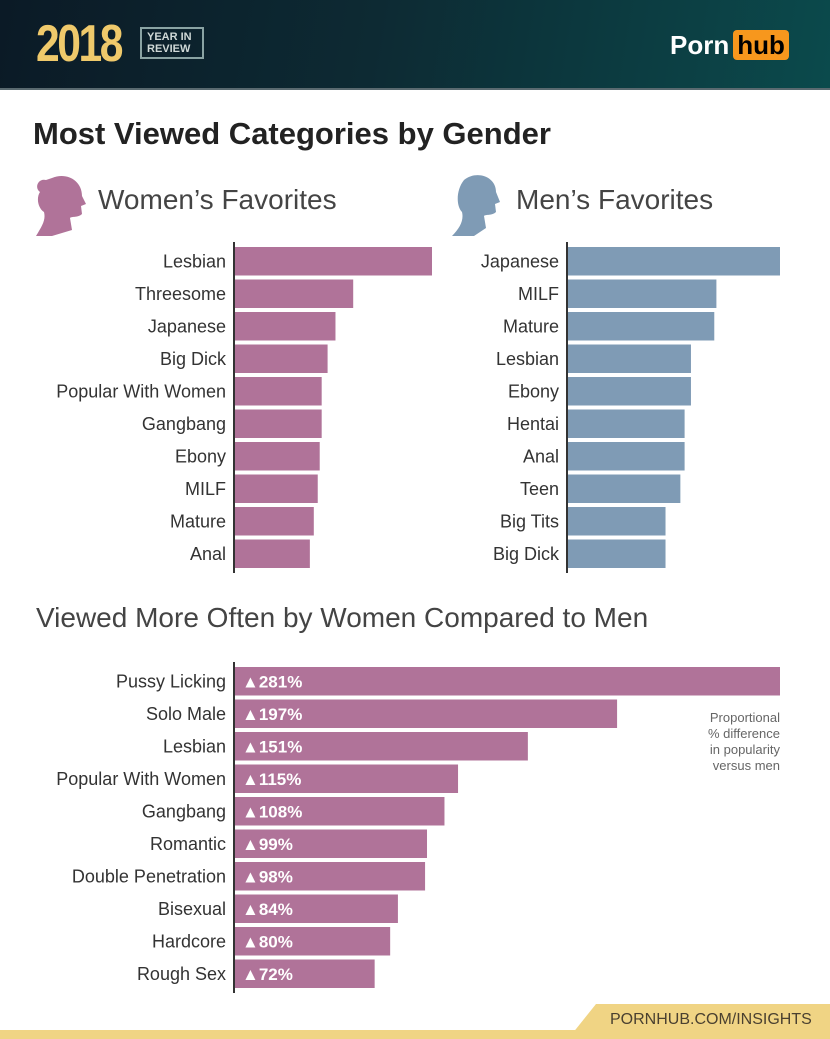  What do you see at coordinates (79, 44) in the screenshot?
I see `year-logo: 2018` at bounding box center [79, 44].